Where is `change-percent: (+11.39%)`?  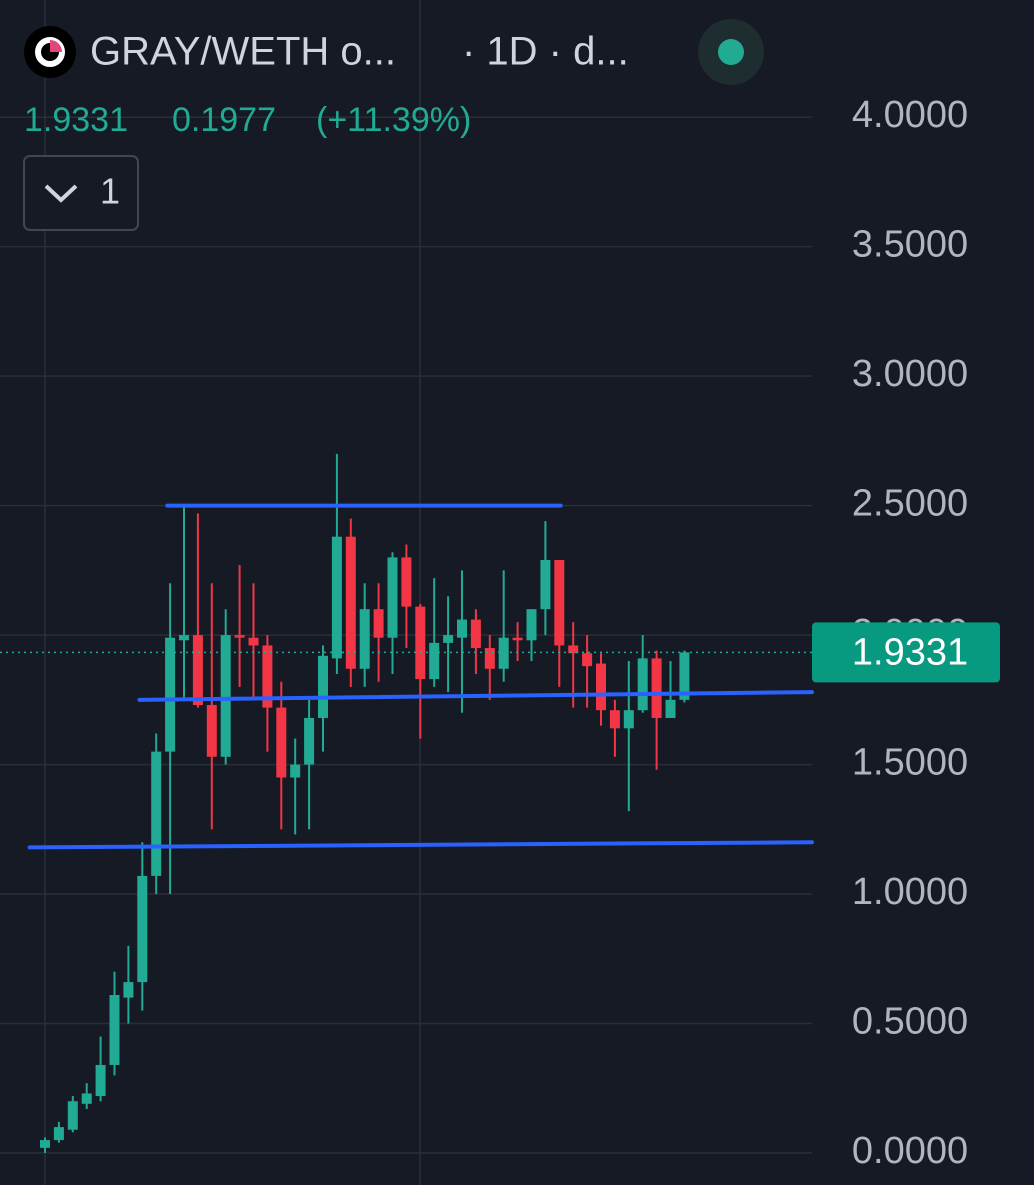
change-percent: (+11.39%) is located at coordinates (393, 120).